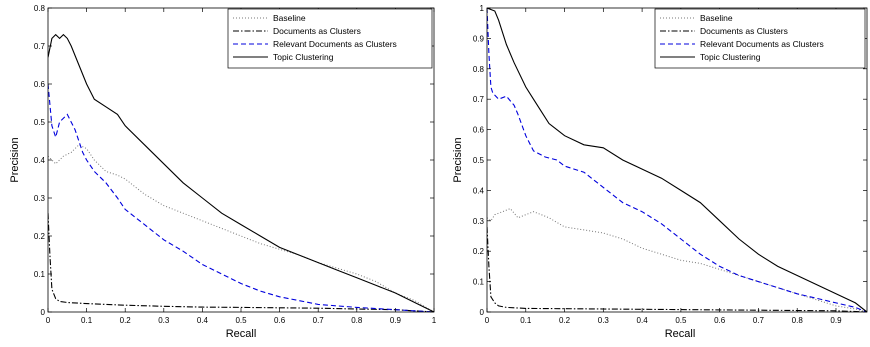  Describe the element at coordinates (434, 320) in the screenshot. I see `x-tick-label: 1` at that location.